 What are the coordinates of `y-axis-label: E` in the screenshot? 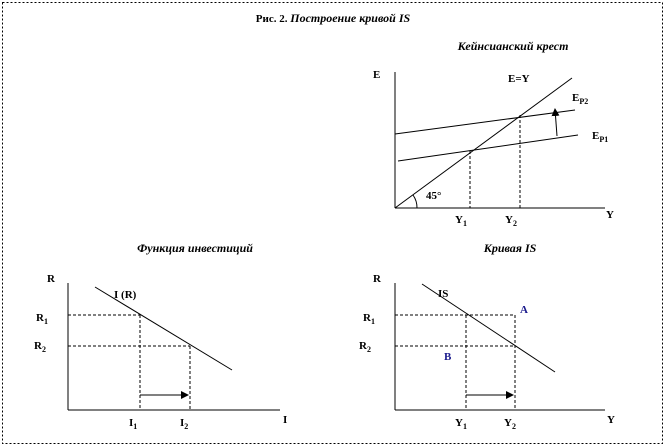 It's located at (376, 75).